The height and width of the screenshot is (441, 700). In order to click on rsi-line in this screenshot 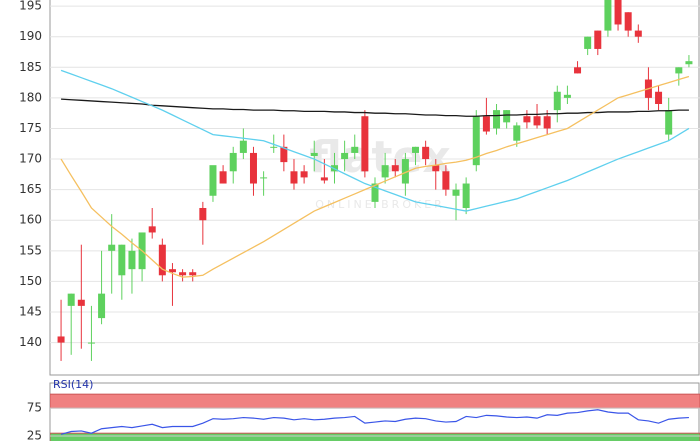, I will do `click(374, 422)`.